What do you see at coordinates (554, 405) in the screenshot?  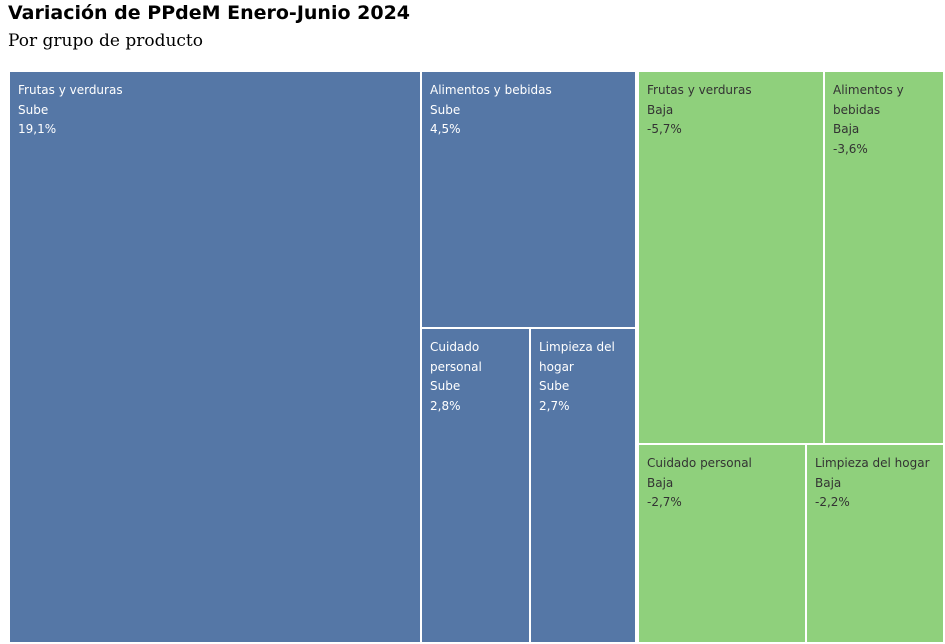 I see `tile-value-label: 2,7%` at bounding box center [554, 405].